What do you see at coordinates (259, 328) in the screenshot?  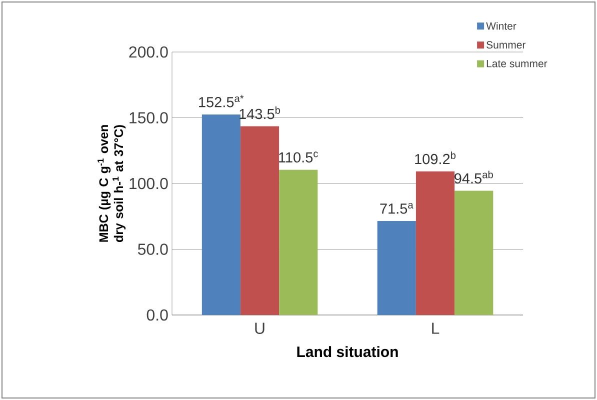 I see `x-tick-label: U` at bounding box center [259, 328].